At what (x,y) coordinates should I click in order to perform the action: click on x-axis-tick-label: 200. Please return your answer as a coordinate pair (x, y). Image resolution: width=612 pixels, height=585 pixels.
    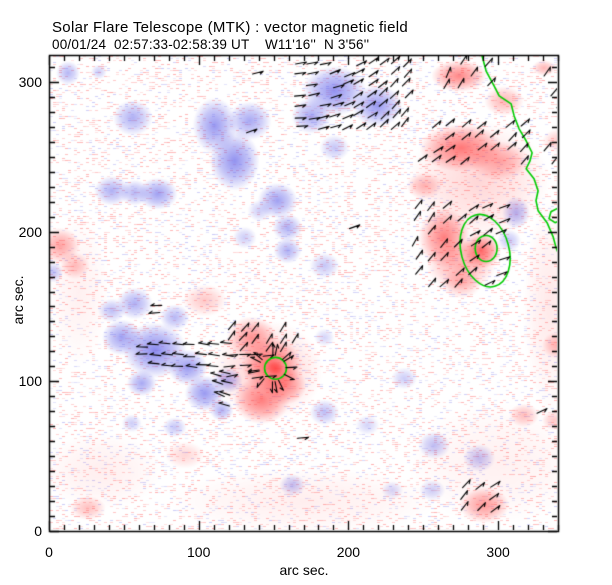
    Looking at the image, I should click on (348, 552).